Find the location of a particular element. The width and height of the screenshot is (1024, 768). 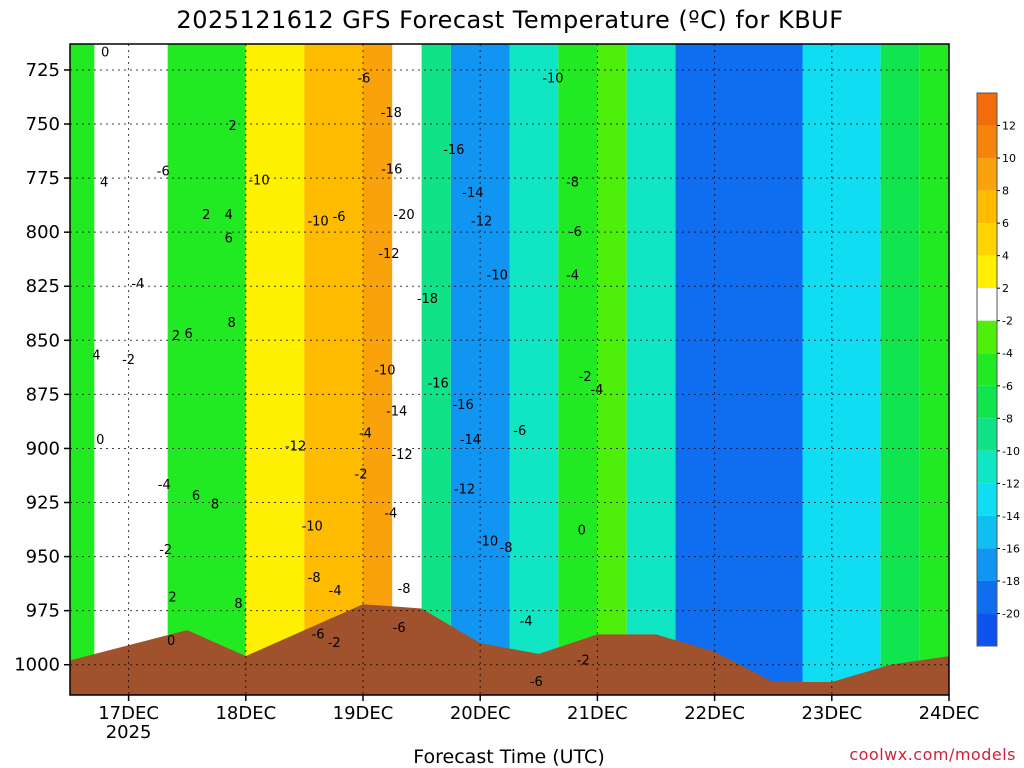

contour-label-56: -6 is located at coordinates (536, 682).